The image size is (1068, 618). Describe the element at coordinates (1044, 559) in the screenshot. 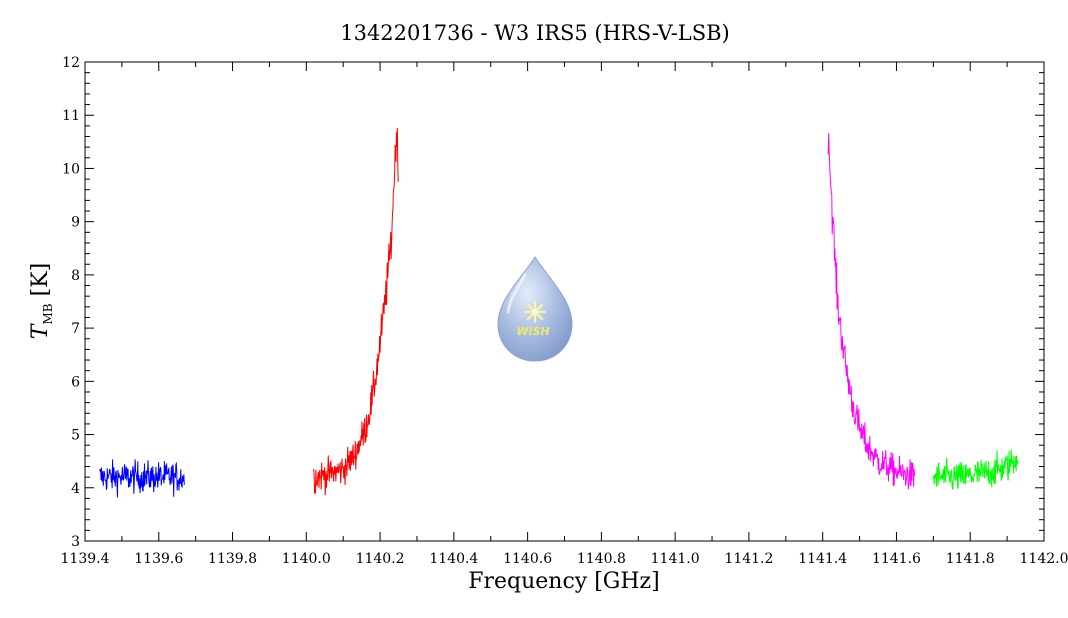

I see `x-tick-label: 1142.0` at that location.